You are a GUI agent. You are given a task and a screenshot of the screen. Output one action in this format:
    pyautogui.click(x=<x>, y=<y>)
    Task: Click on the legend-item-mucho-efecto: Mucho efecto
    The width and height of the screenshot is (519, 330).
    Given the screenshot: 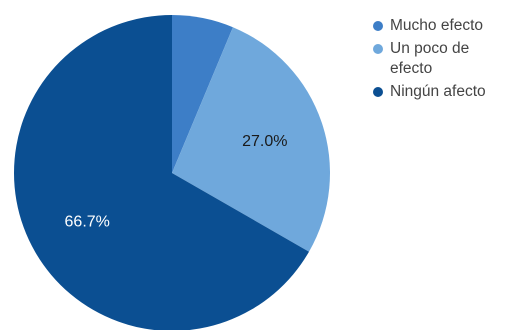 What is the action you would take?
    pyautogui.click(x=446, y=26)
    